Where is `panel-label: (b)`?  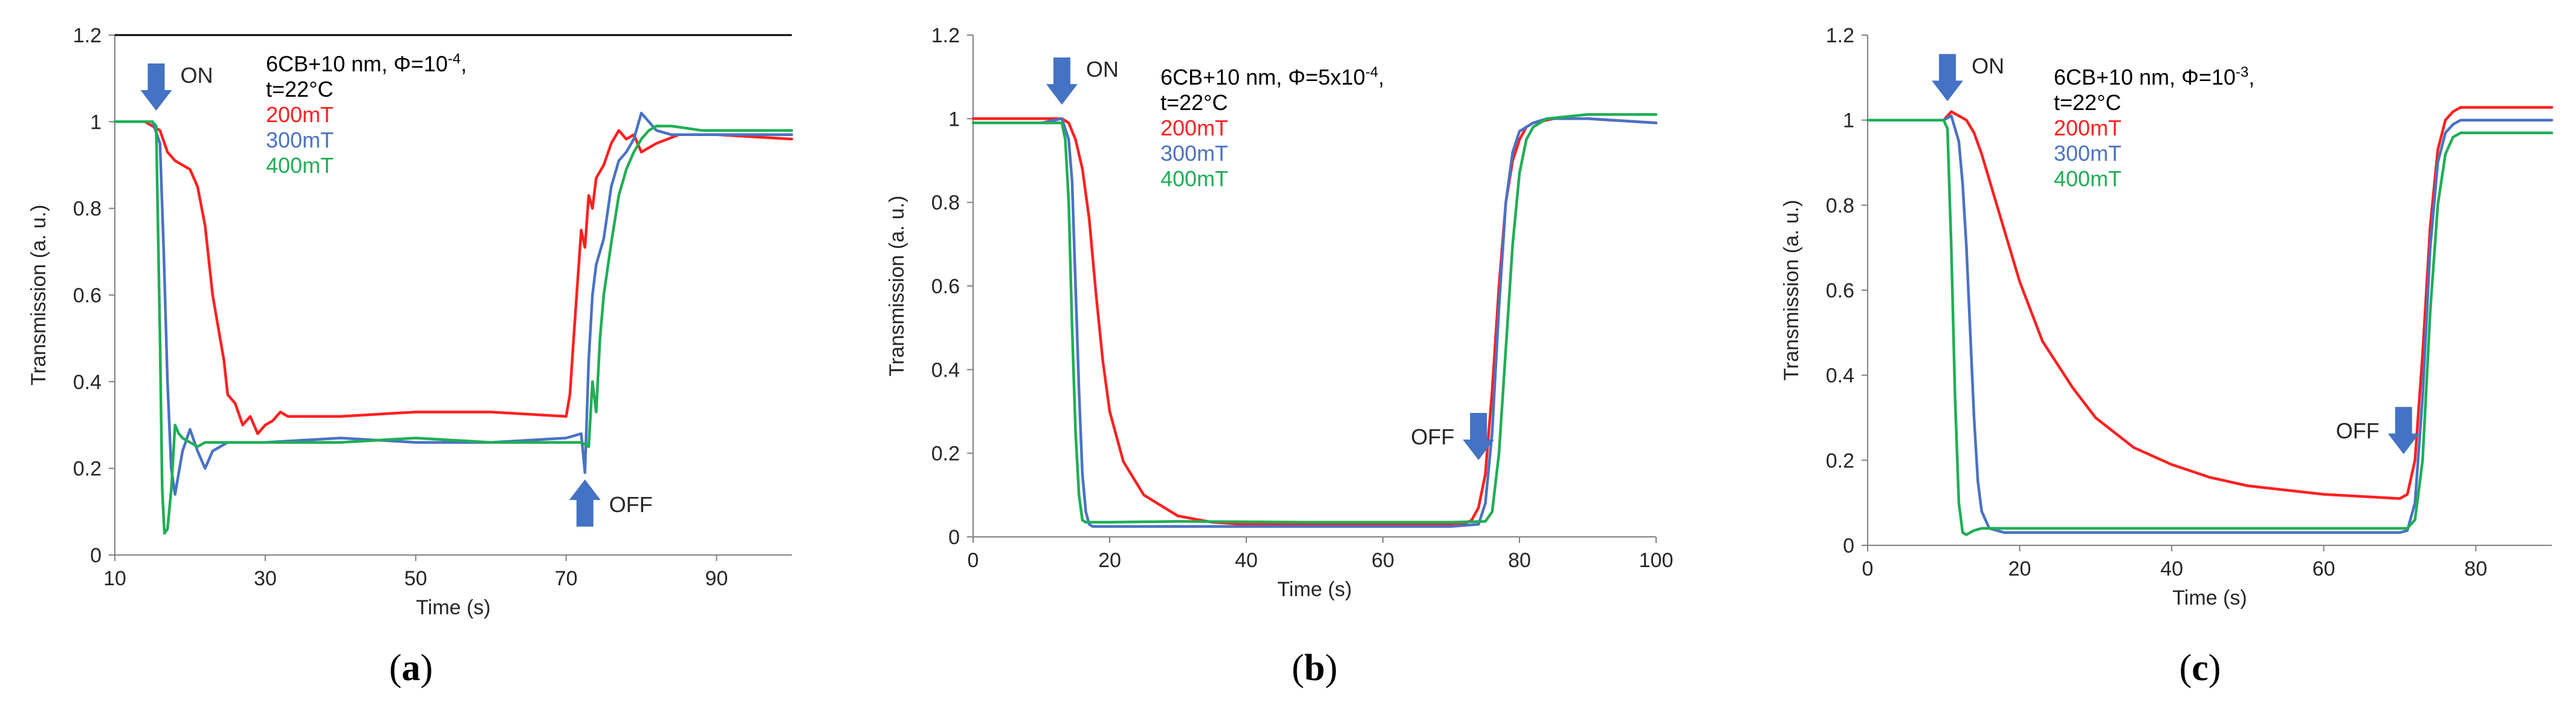
panel-label: (b) is located at coordinates (1315, 668).